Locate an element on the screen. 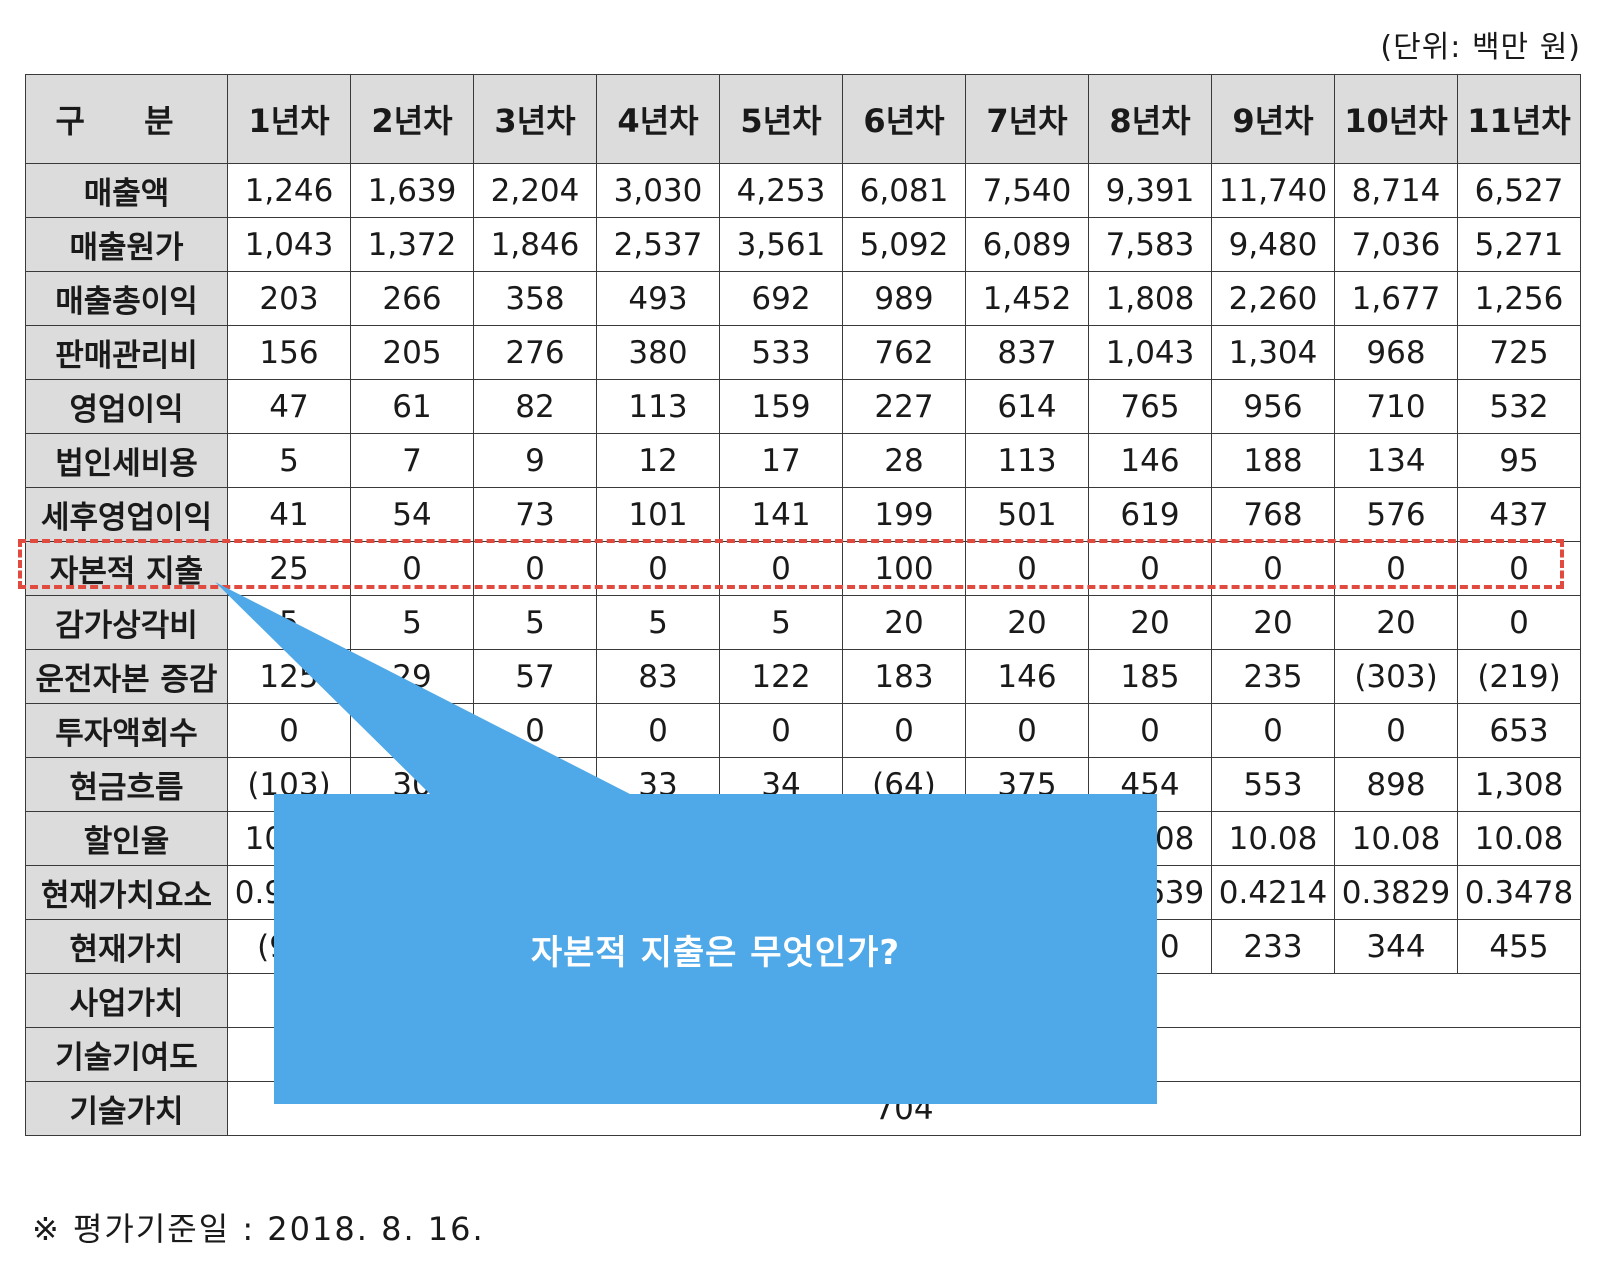  header-year: 2년차 is located at coordinates (412, 119).